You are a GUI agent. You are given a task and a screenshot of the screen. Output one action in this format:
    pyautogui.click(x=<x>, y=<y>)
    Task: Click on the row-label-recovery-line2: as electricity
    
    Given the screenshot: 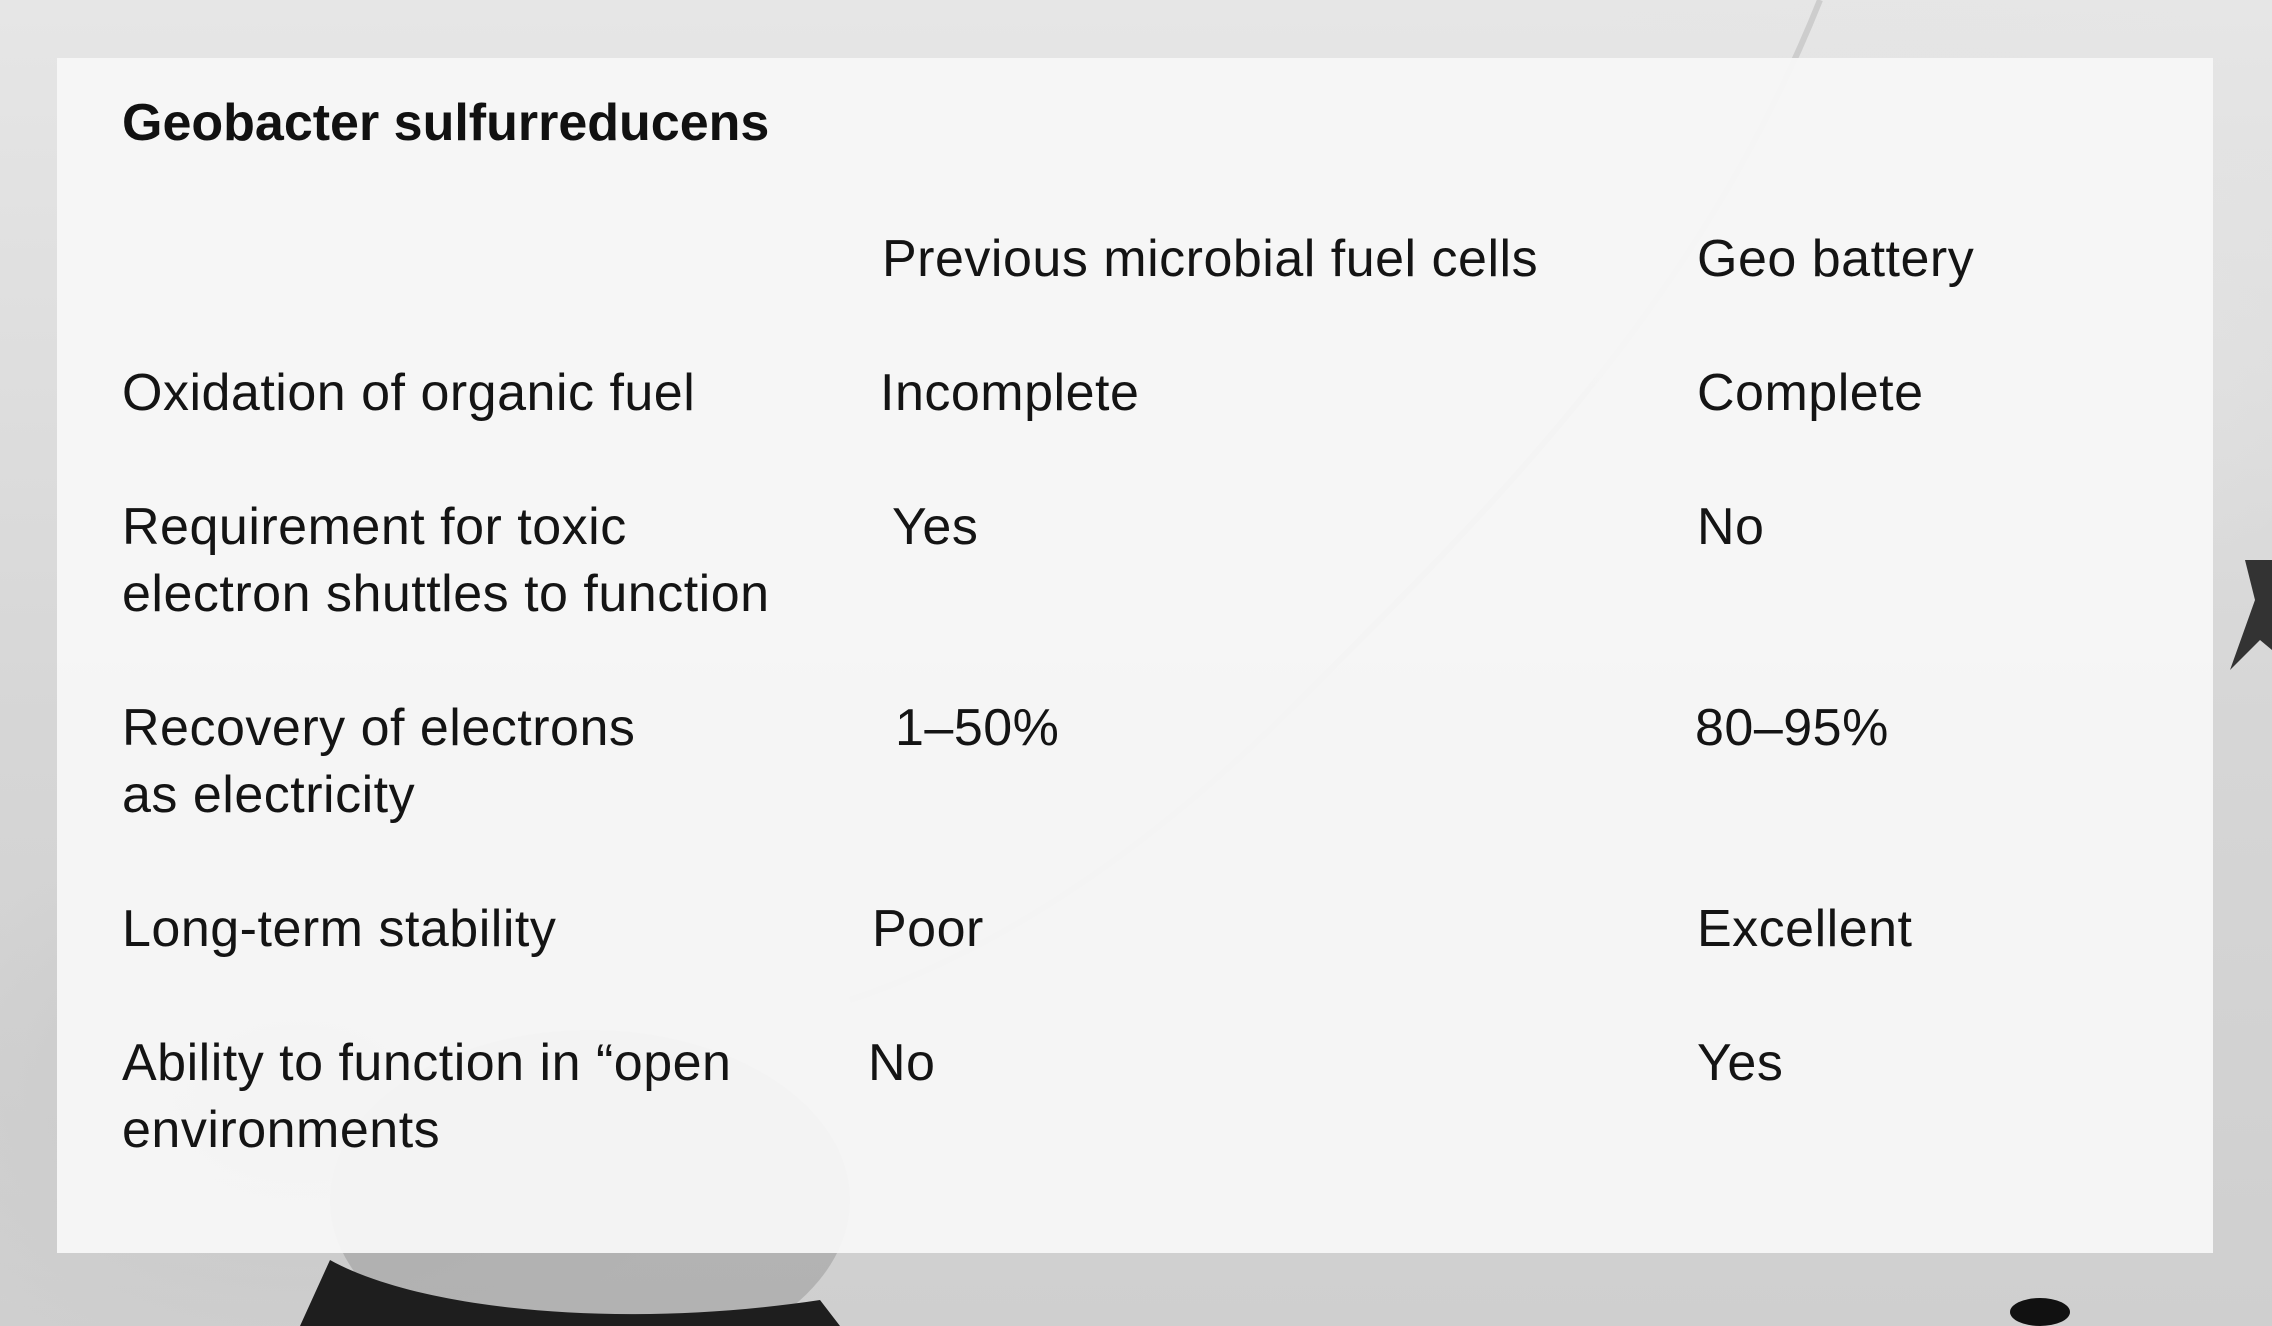 What is the action you would take?
    pyautogui.click(x=269, y=795)
    